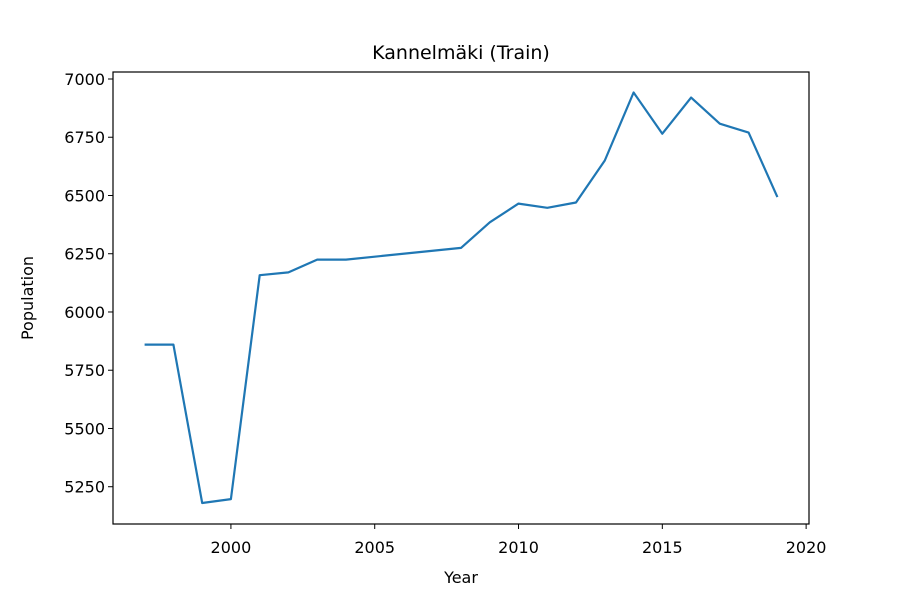  I want to click on y-tick-label: 6500, so click(84, 195).